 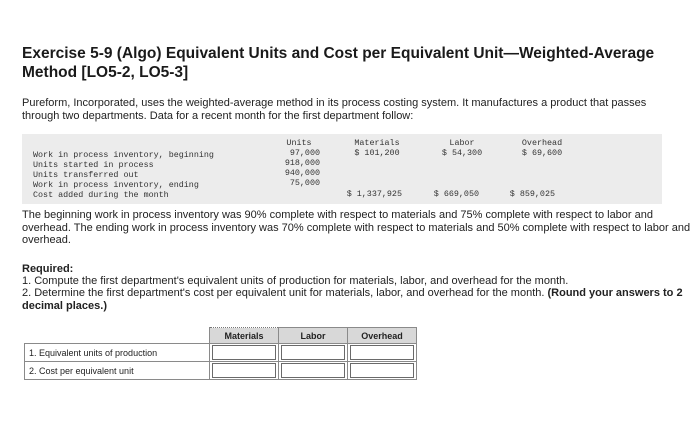 I want to click on cost-per-unit-labor-input, so click(x=313, y=370).